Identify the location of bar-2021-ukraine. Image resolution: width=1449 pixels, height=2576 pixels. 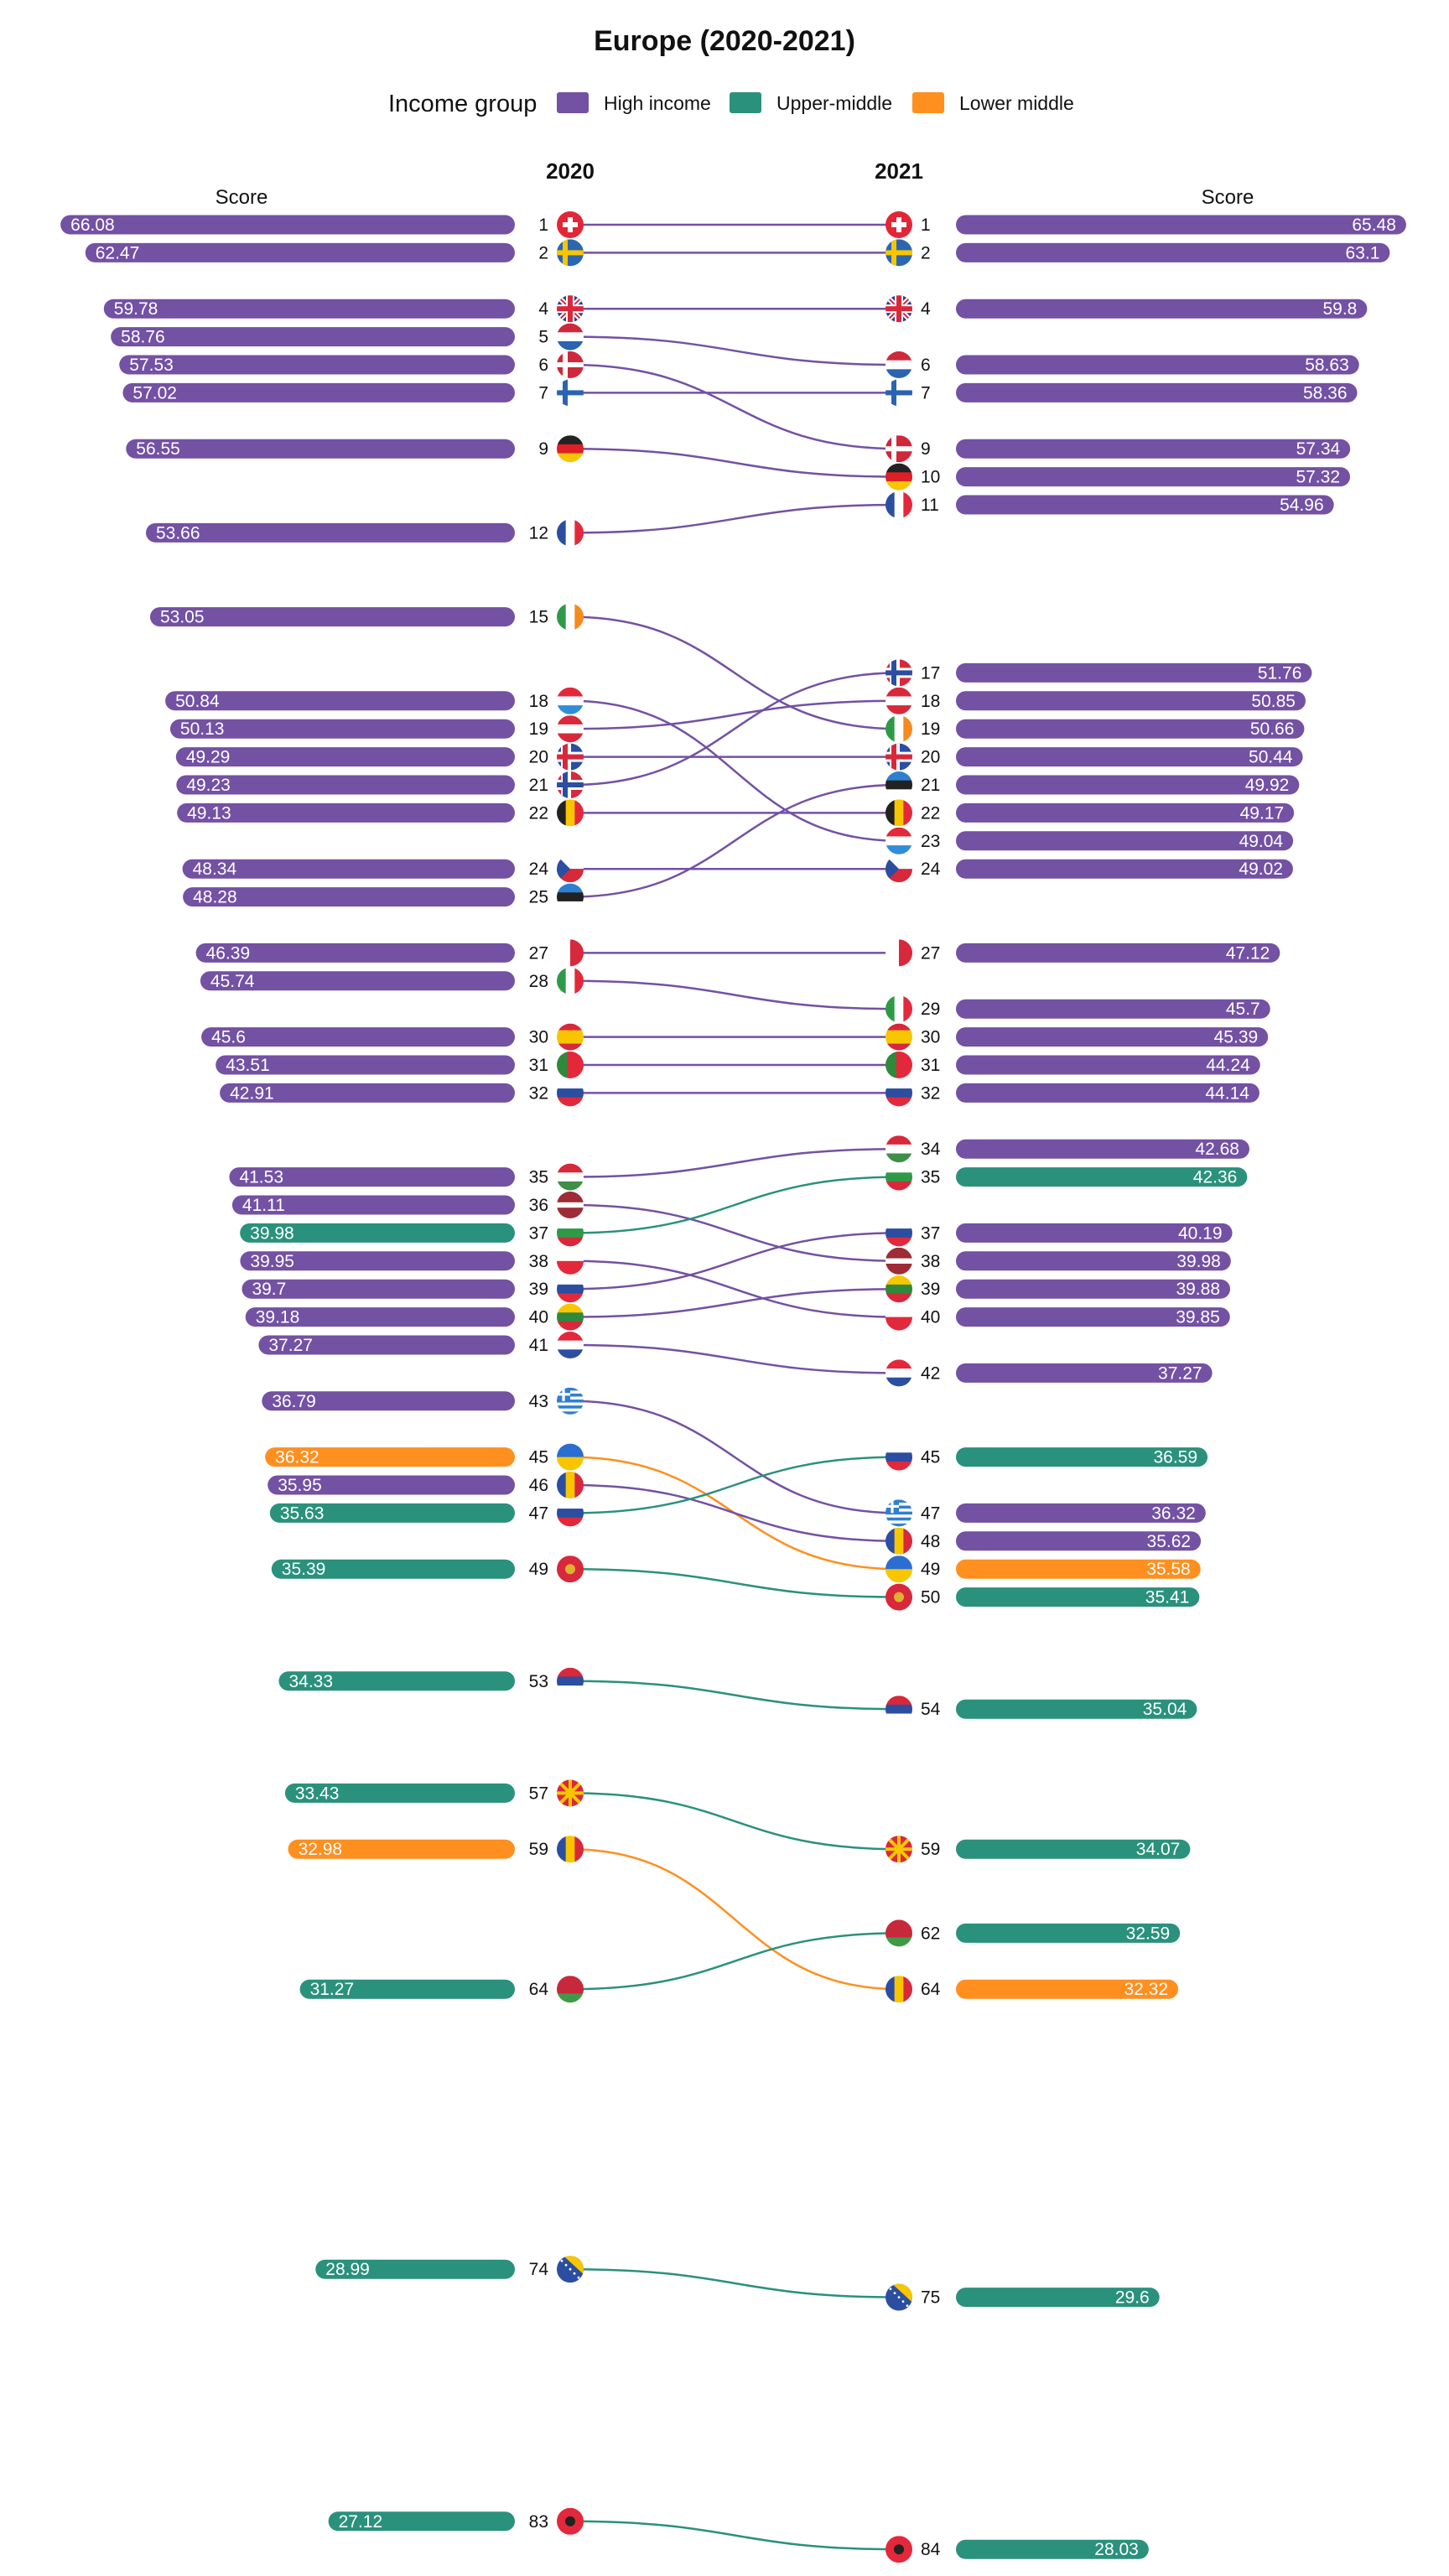
(1078, 1569).